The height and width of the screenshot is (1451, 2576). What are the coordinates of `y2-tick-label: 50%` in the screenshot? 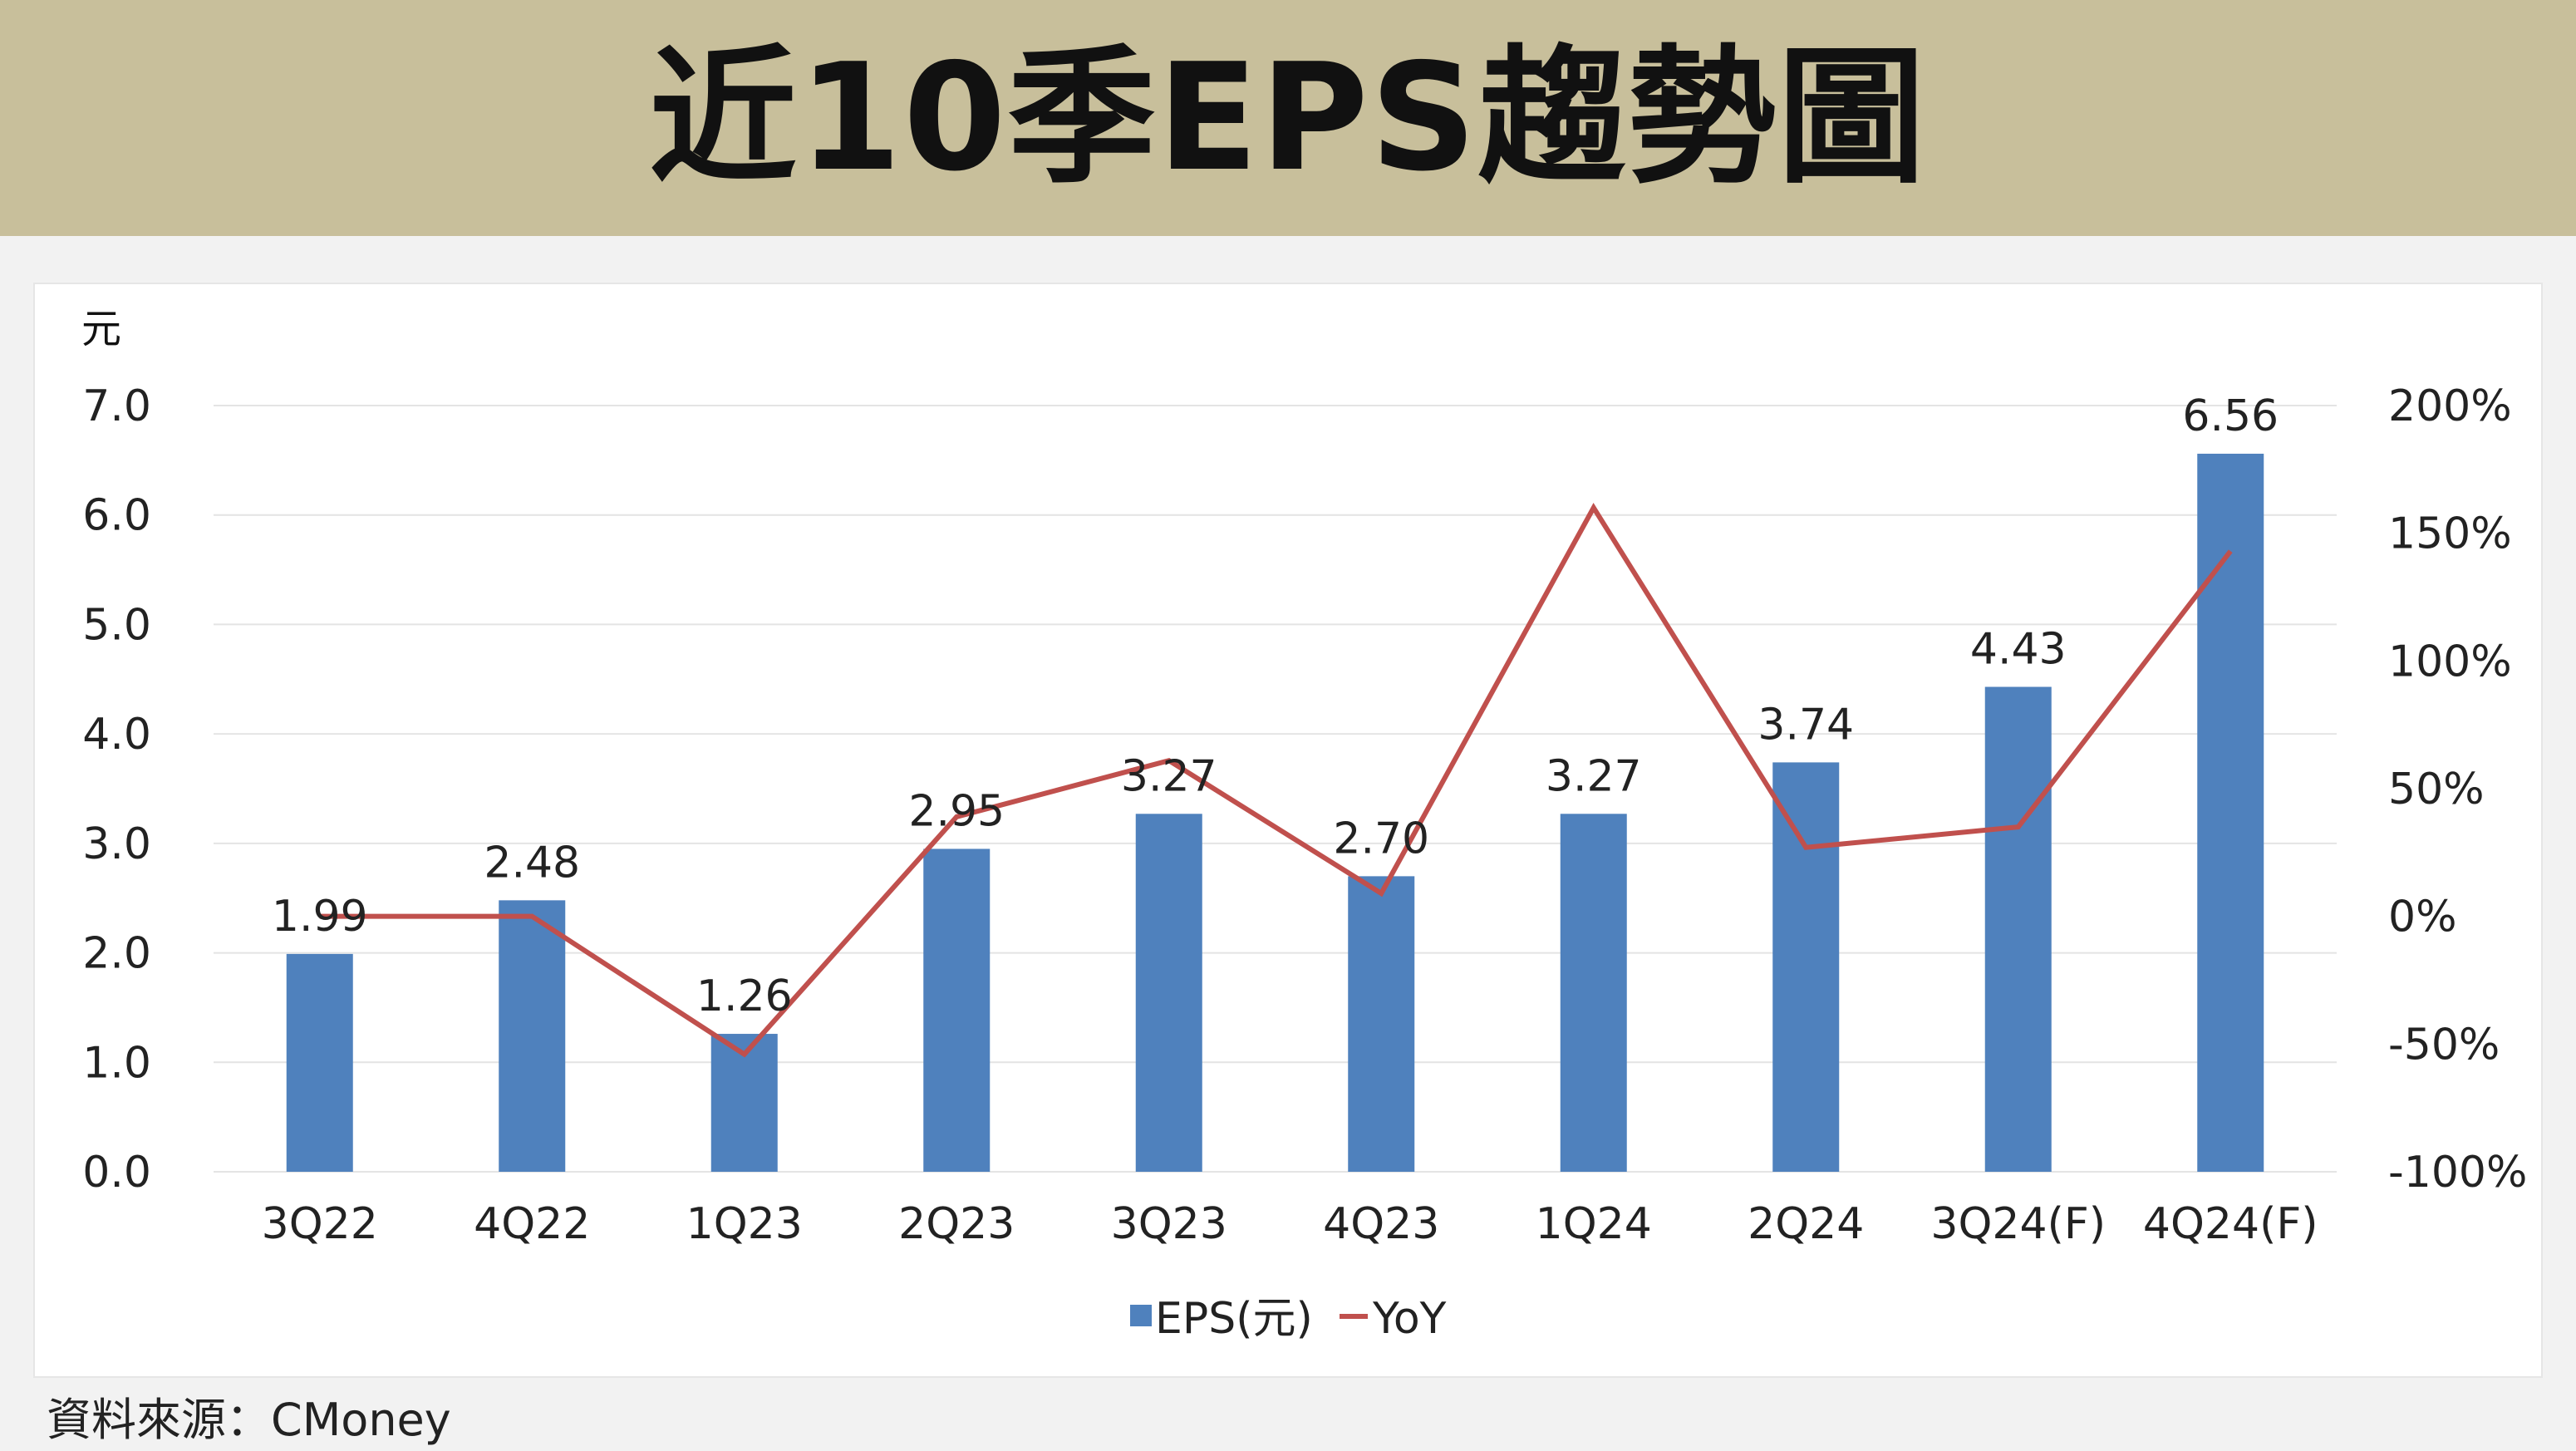 It's located at (2436, 789).